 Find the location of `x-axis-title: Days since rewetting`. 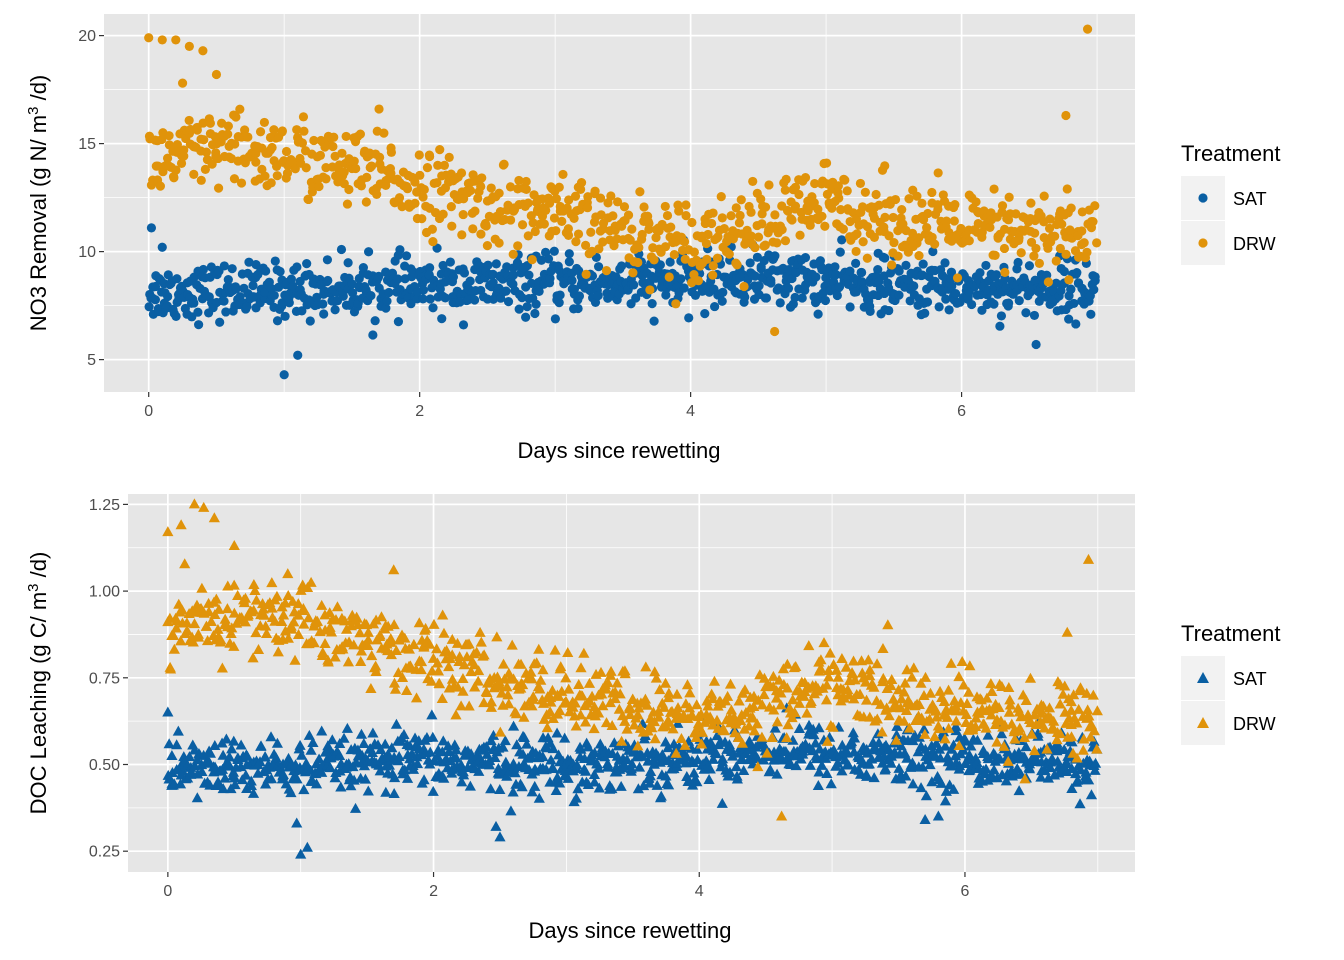

x-axis-title: Days since rewetting is located at coordinates (630, 930).